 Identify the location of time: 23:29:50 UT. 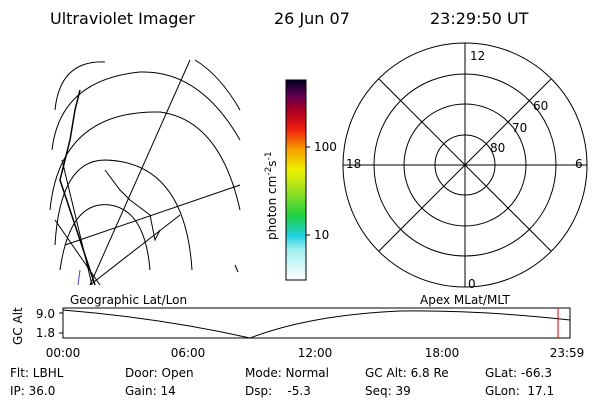
(479, 18).